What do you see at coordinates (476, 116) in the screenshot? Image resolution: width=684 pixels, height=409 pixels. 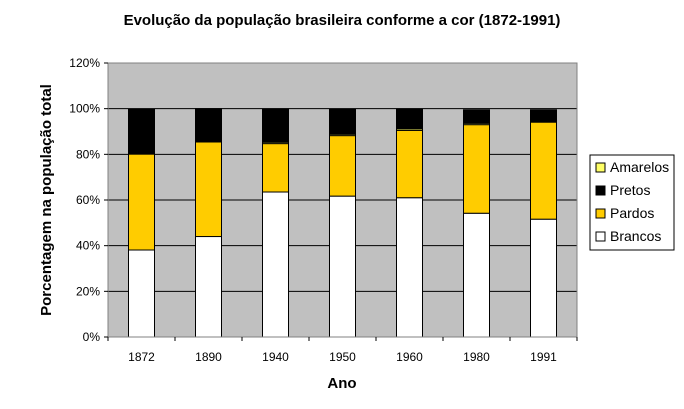 I see `bar-pretos-1980` at bounding box center [476, 116].